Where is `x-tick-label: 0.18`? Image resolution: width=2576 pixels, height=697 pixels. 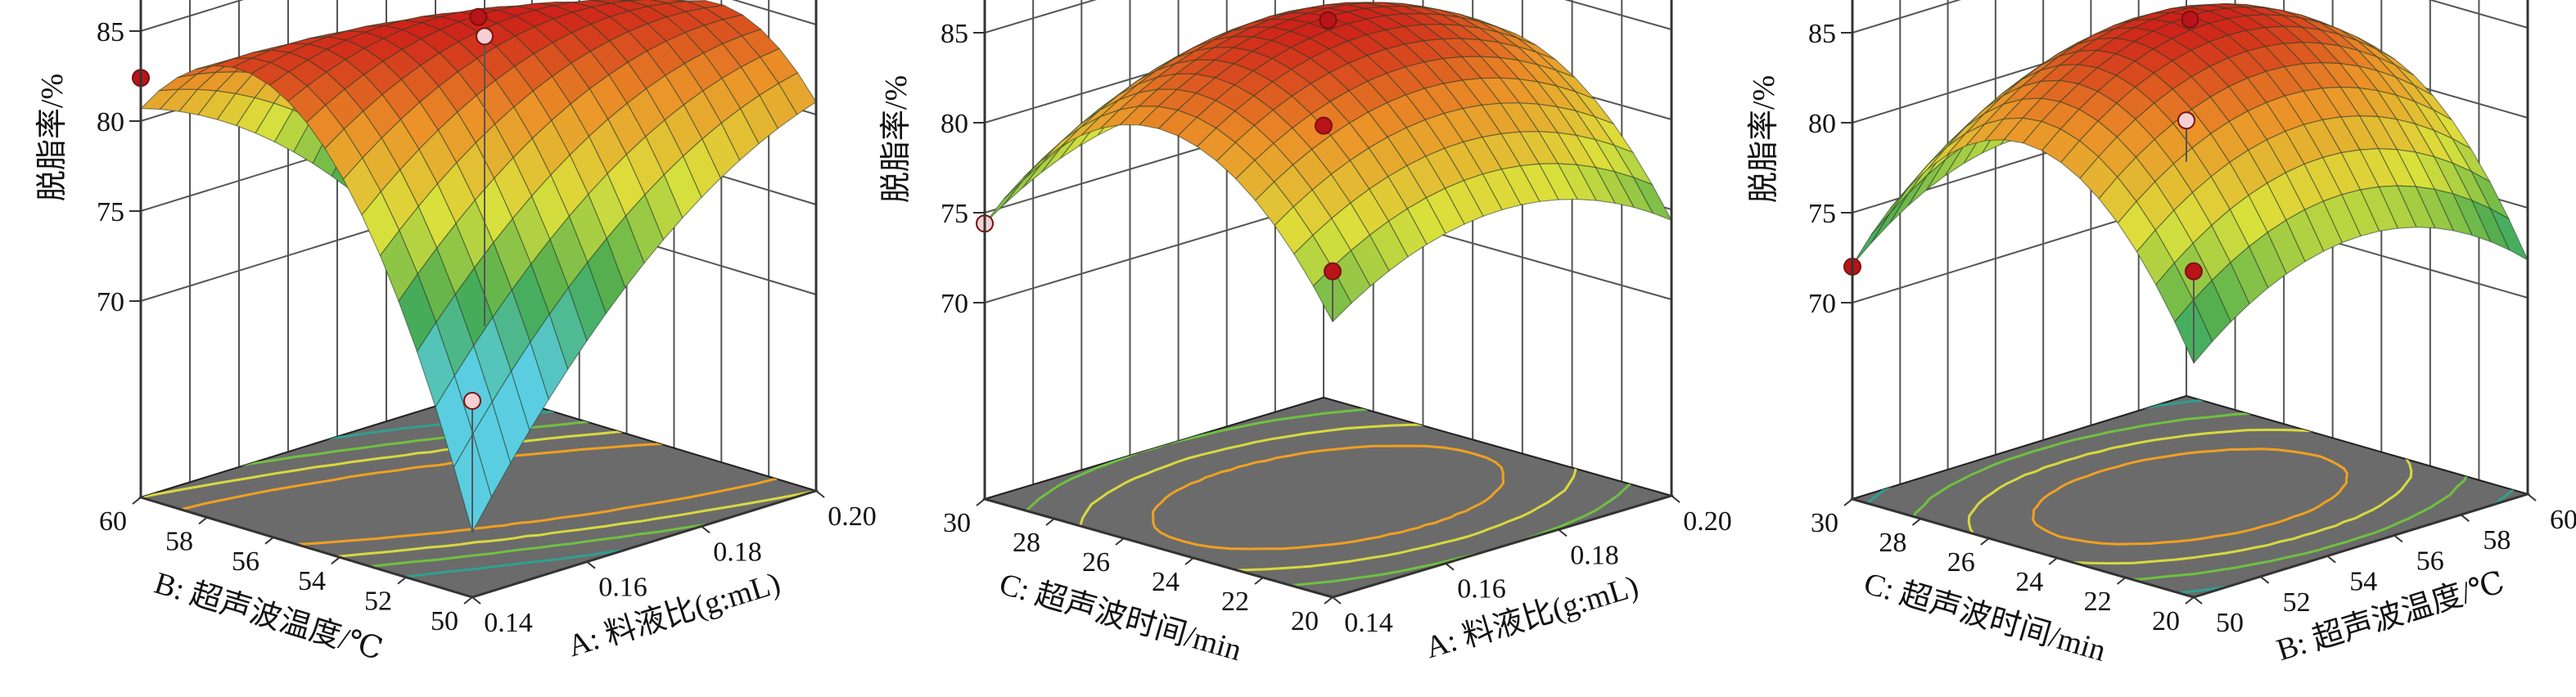
x-tick-label: 0.18 is located at coordinates (737, 552).